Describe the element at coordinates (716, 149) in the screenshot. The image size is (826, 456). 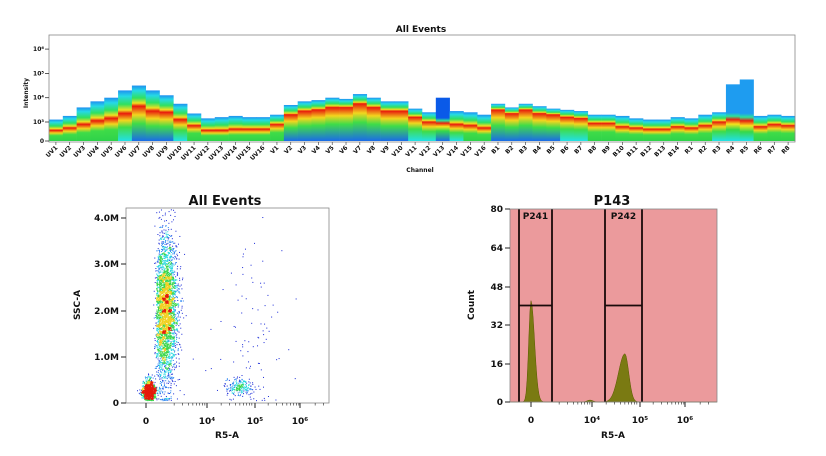
I see `x-tick-label: R3` at that location.